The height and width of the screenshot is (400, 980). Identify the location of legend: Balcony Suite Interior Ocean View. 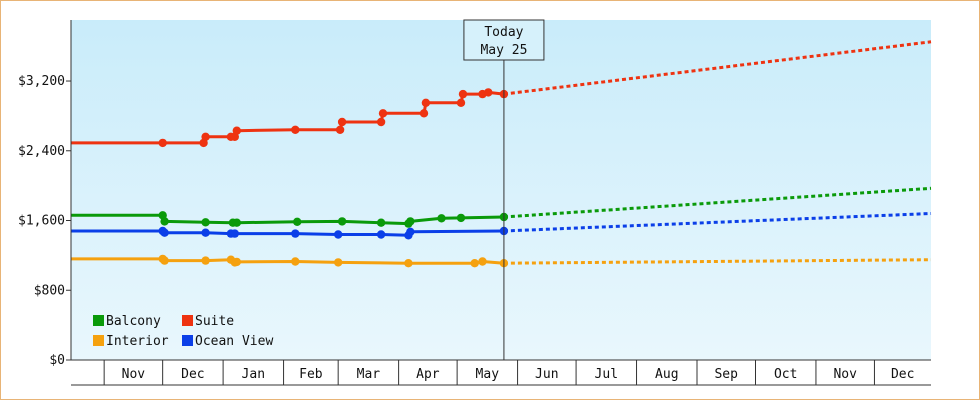
(183, 331).